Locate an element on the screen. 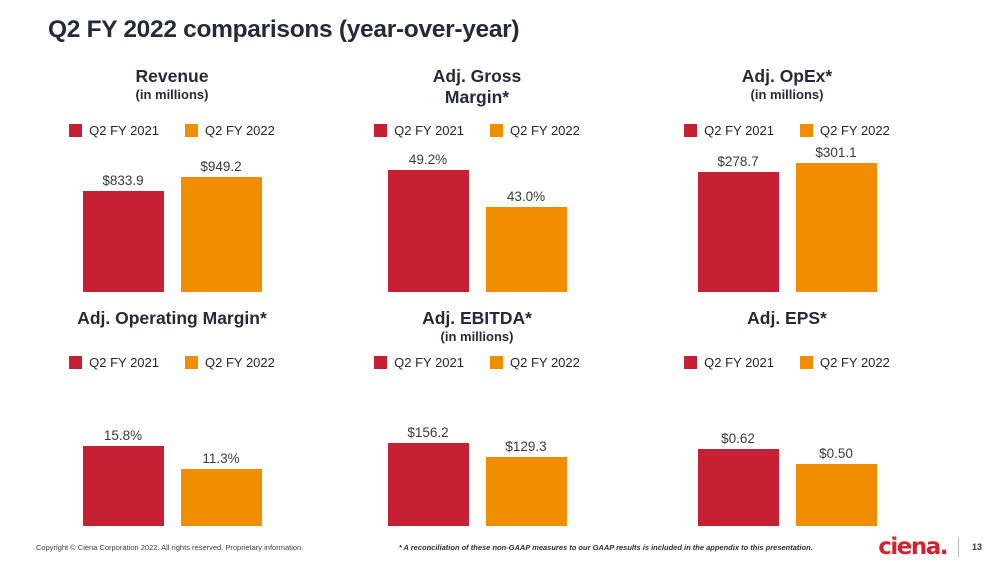 This screenshot has height=568, width=1002. chart-title: Adj. Gross Margin* is located at coordinates (477, 86).